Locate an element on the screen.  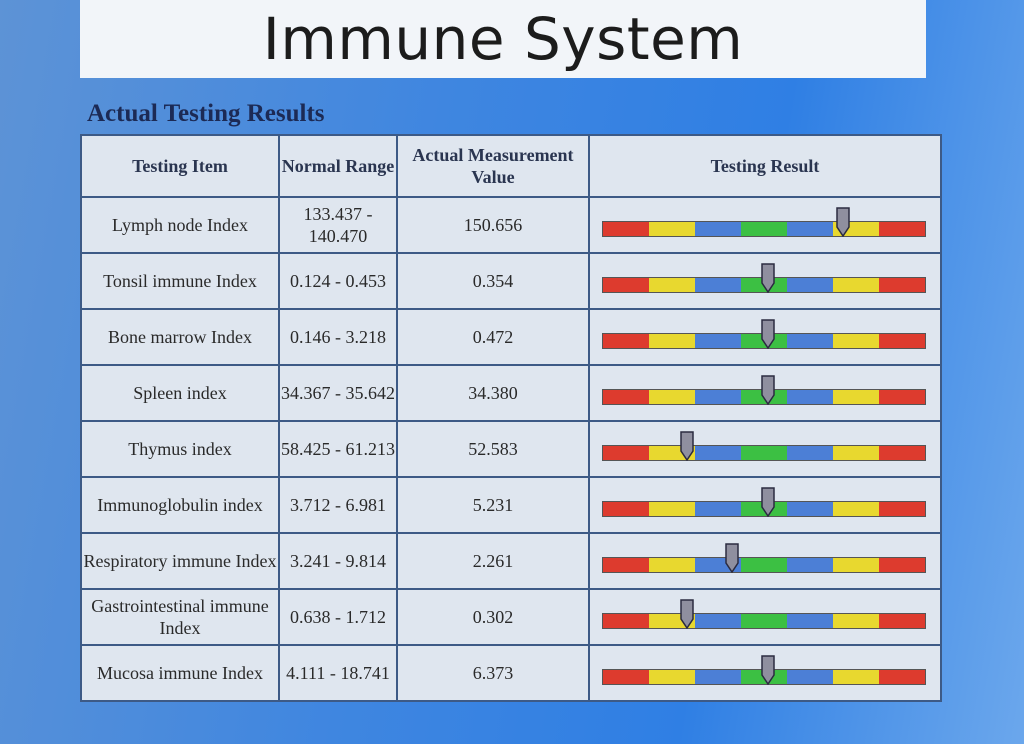
testing-item-cell: Thymus index is located at coordinates (180, 449).